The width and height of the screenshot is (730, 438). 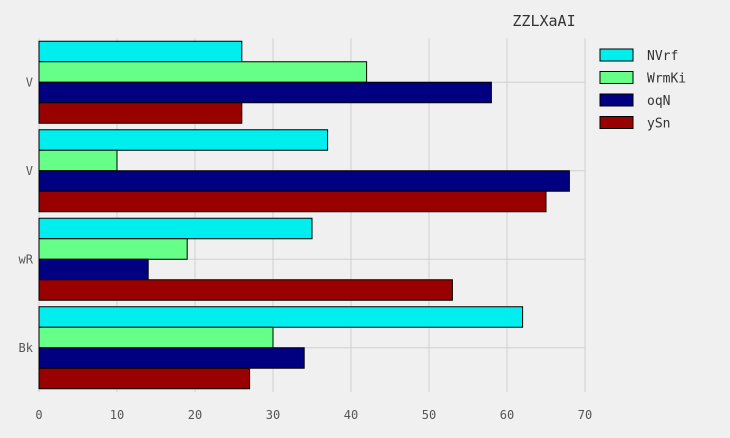 I want to click on x-tick-label: 40, so click(x=351, y=415).